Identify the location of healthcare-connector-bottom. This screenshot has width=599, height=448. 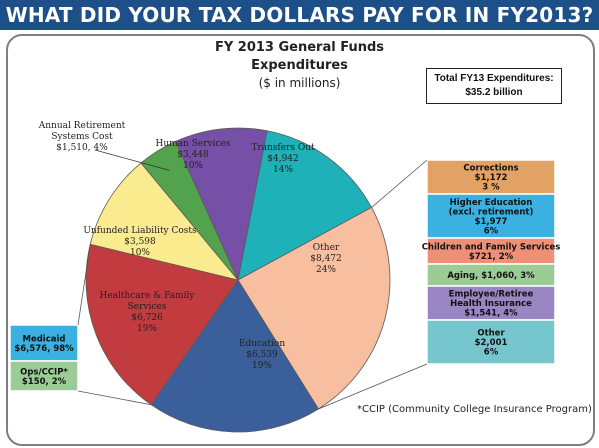
(114, 398).